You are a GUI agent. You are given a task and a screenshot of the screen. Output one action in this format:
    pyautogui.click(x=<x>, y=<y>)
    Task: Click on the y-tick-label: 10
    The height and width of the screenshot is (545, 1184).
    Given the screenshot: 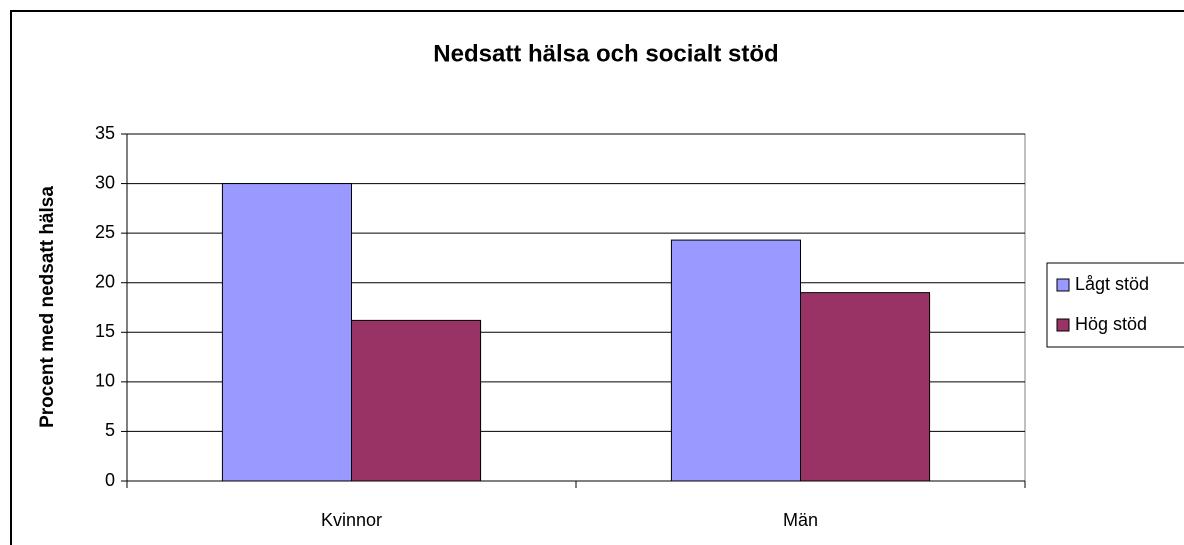 What is the action you would take?
    pyautogui.click(x=105, y=381)
    